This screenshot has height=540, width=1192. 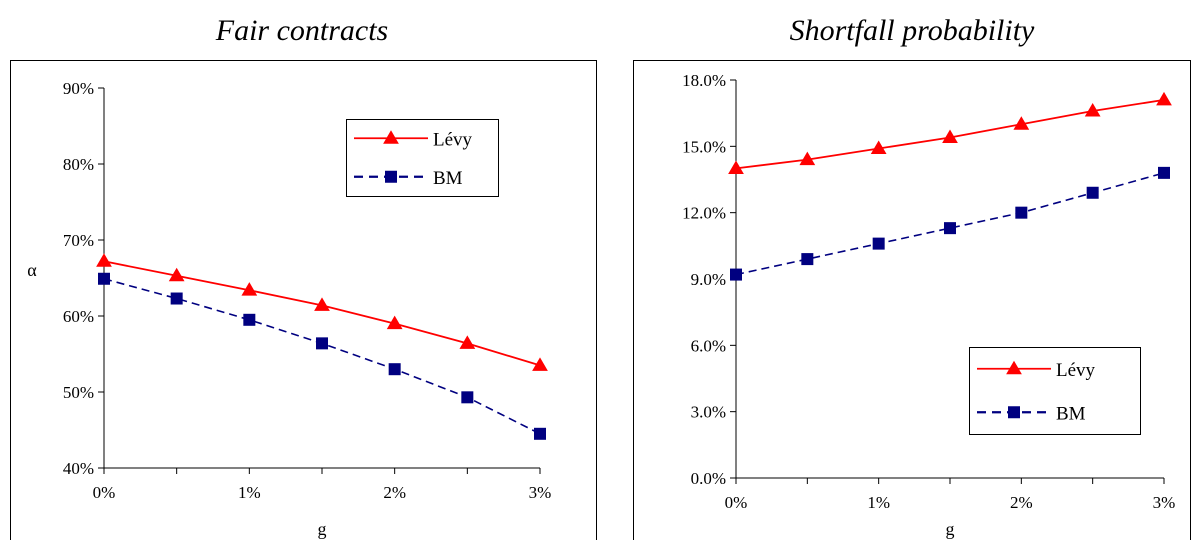 What do you see at coordinates (708, 345) in the screenshot?
I see `y-tick-label: 6.0%` at bounding box center [708, 345].